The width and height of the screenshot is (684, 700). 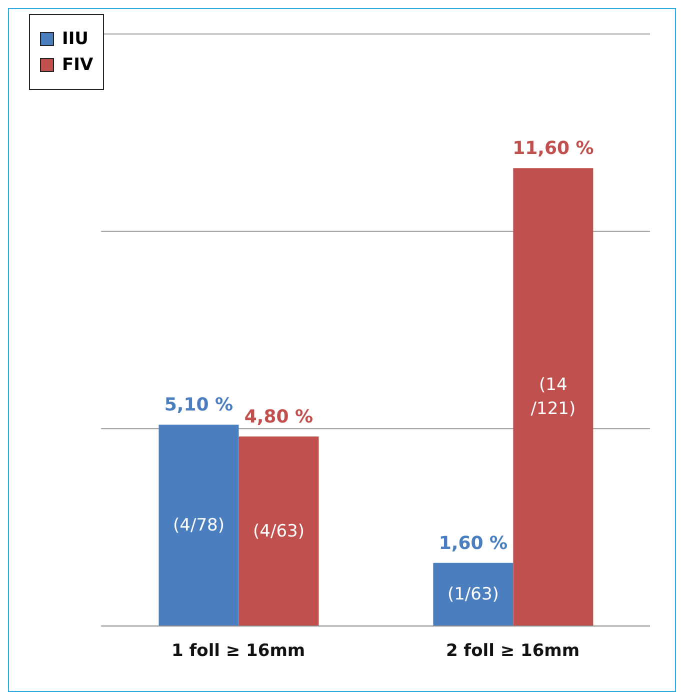 What do you see at coordinates (199, 405) in the screenshot?
I see `data-label: 5,10 %` at bounding box center [199, 405].